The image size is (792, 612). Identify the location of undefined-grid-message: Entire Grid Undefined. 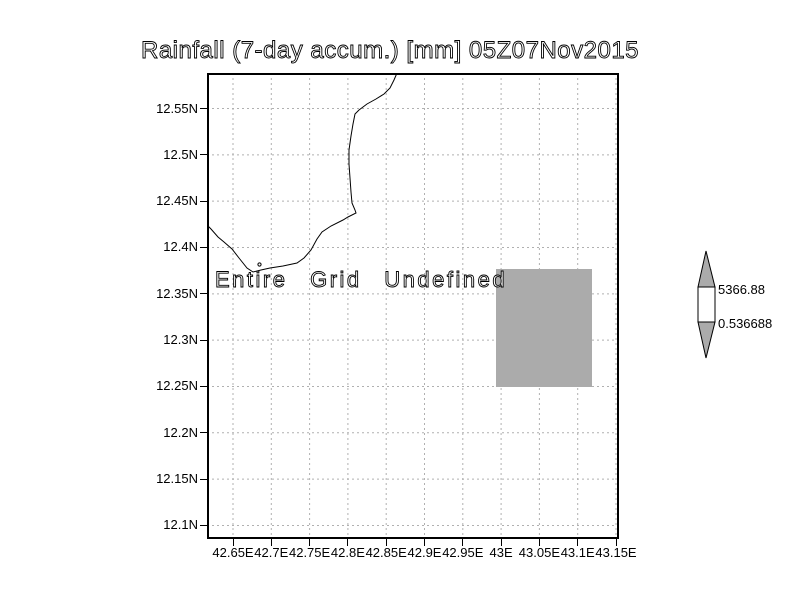
(361, 280).